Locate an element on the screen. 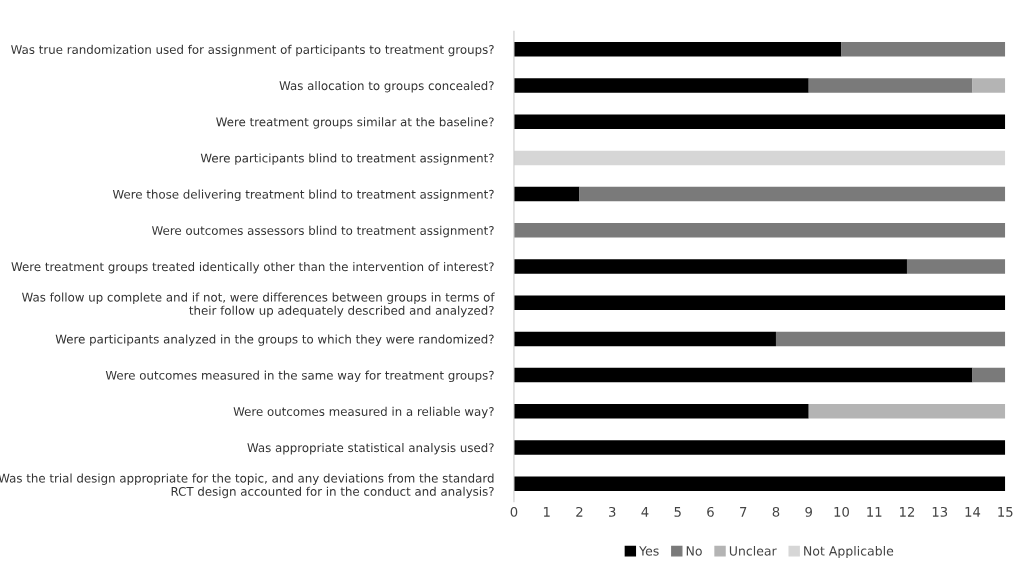  x-tick-label: 1 is located at coordinates (546, 512).